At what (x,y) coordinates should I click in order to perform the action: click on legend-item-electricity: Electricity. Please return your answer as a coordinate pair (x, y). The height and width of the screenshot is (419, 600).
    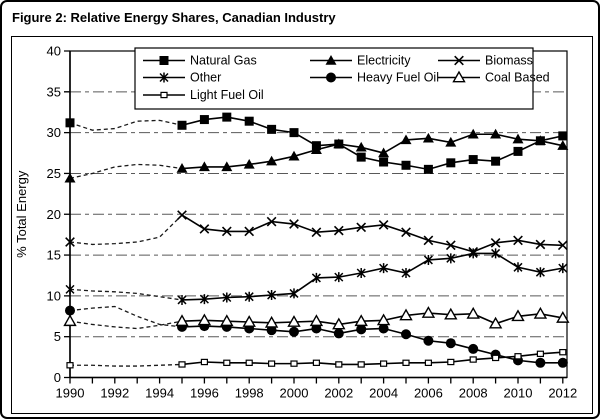
    Looking at the image, I should click on (360, 61).